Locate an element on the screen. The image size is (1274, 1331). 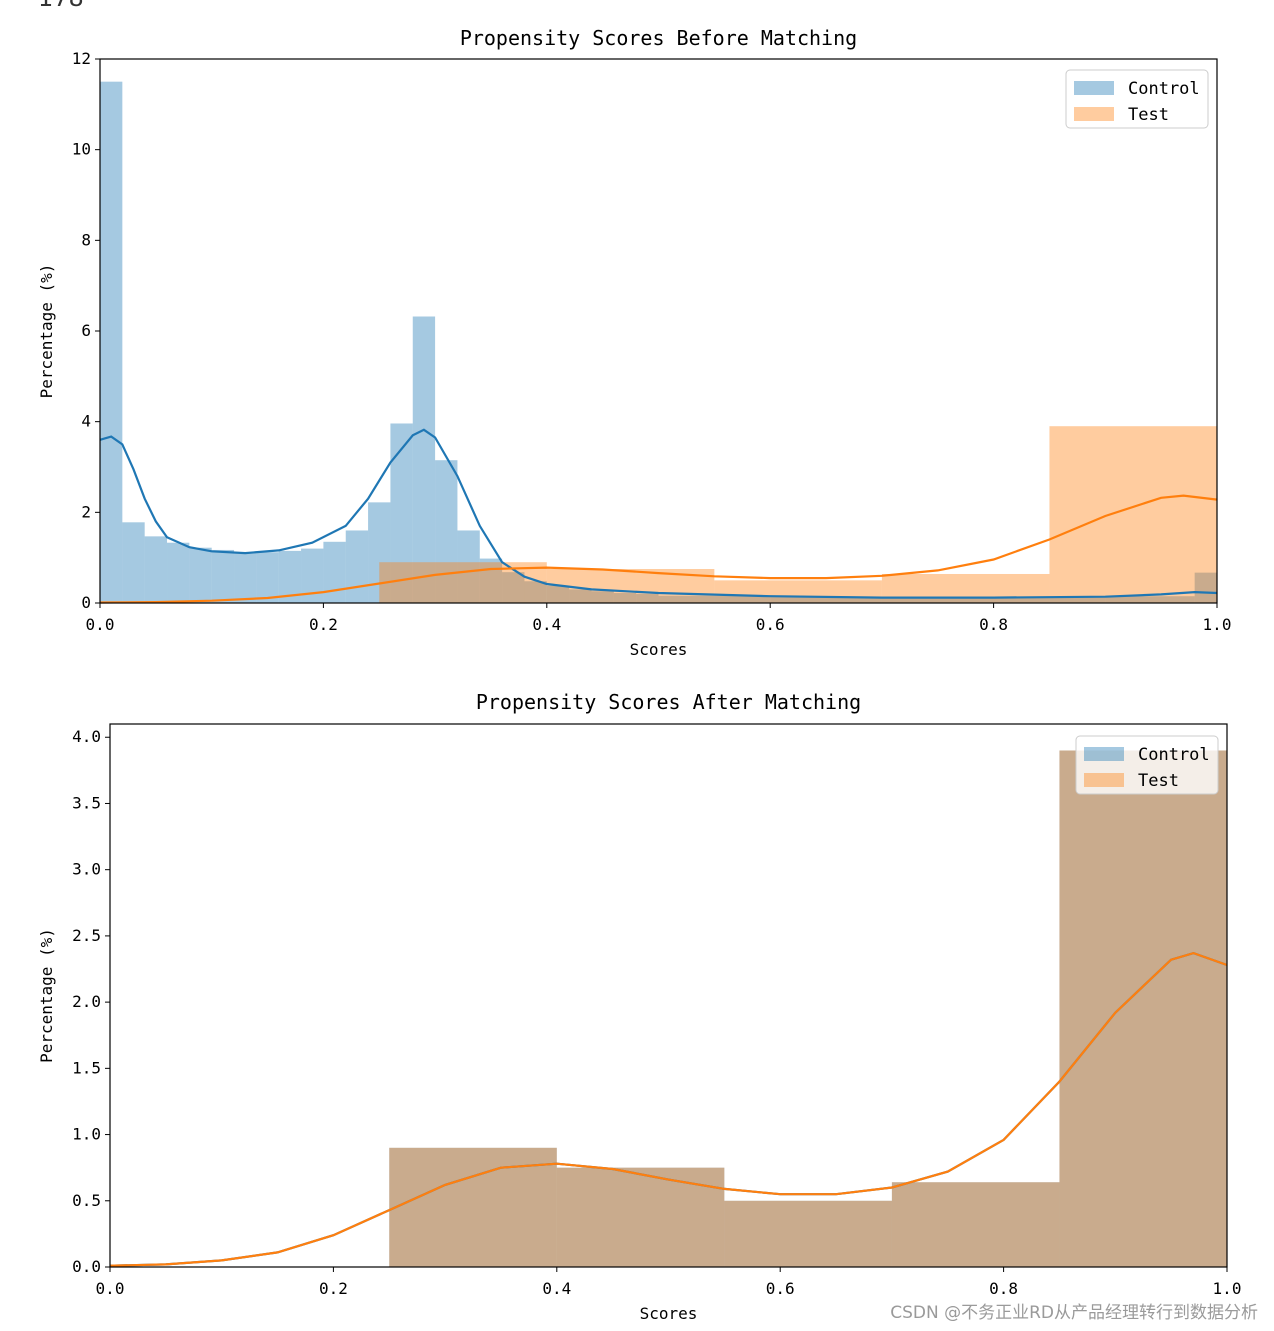
y-tick-label: 0.0 is located at coordinates (86, 1266).